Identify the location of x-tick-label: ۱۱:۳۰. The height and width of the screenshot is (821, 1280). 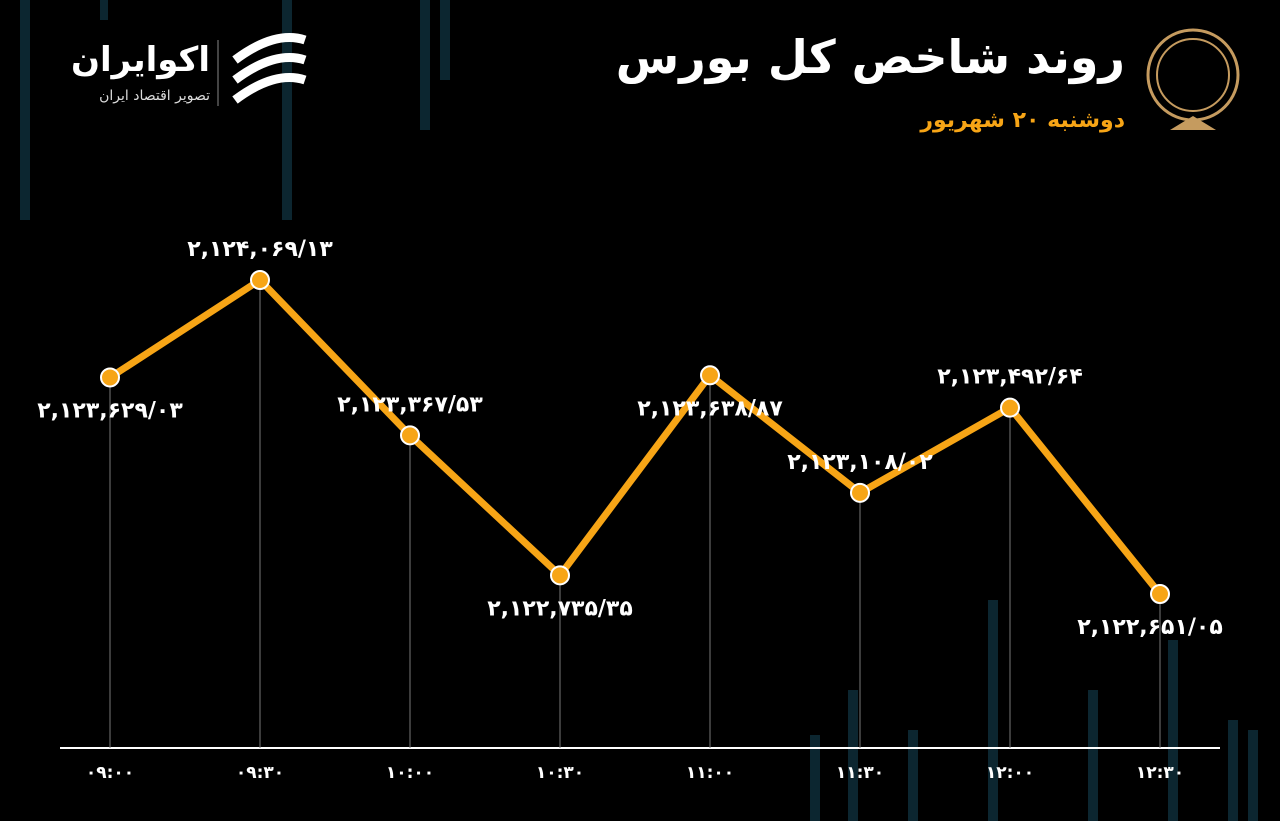
(860, 773).